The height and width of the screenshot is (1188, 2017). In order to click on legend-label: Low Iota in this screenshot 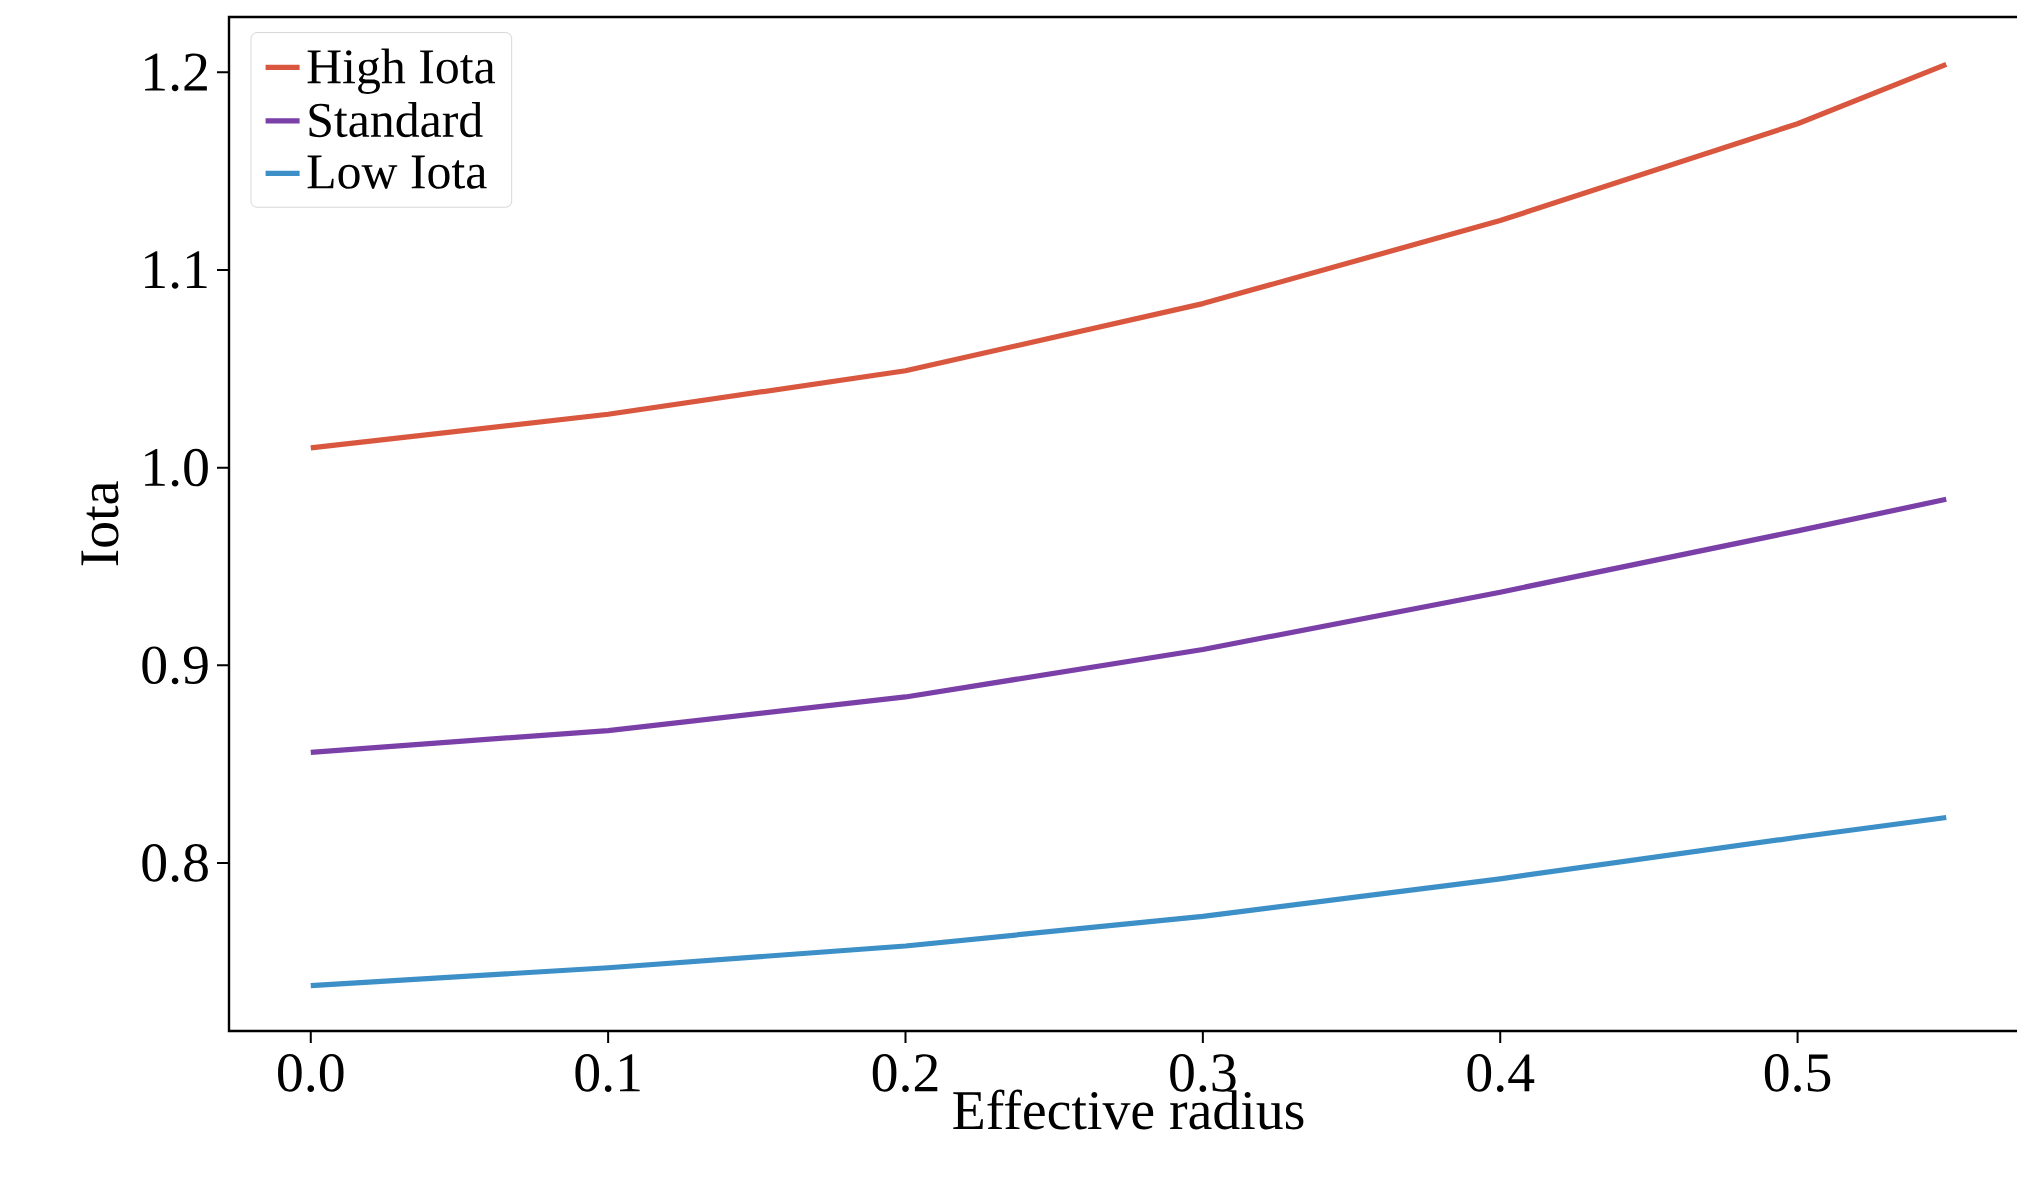, I will do `click(397, 172)`.